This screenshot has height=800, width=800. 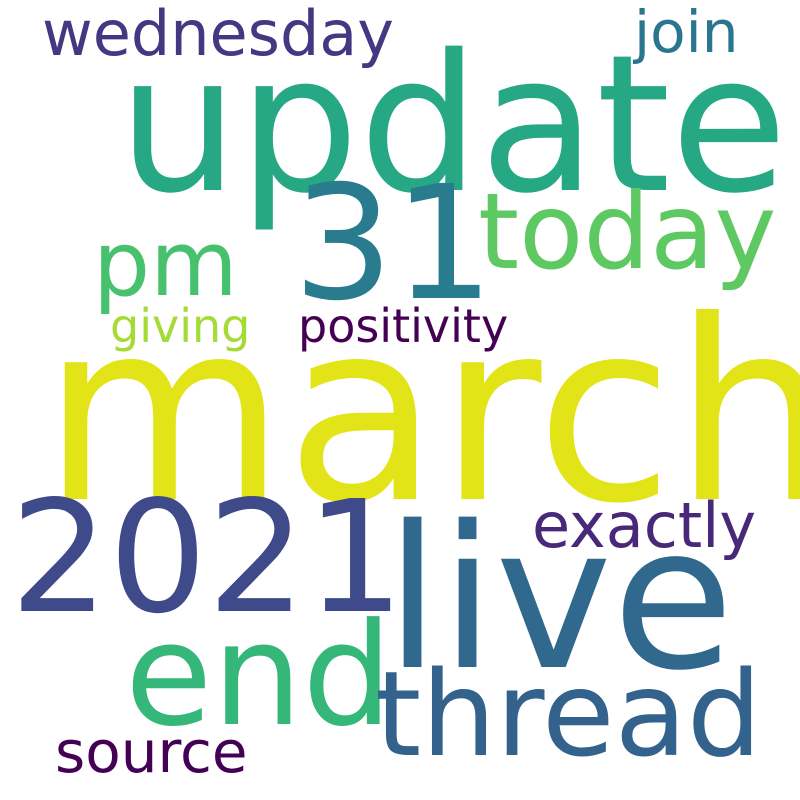 I want to click on word-exactly: exactly, so click(x=644, y=525).